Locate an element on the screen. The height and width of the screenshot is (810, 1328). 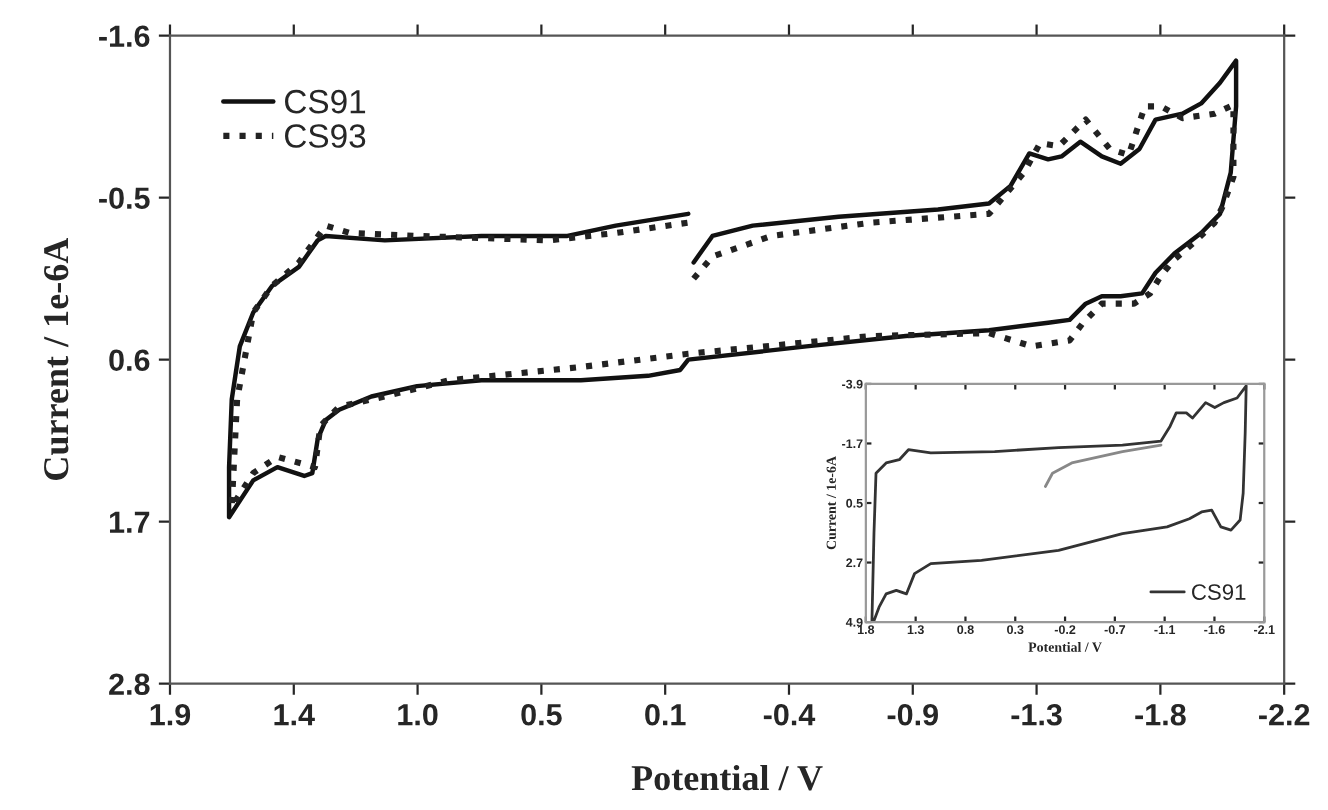
legend-label: CS93 is located at coordinates (325, 136).